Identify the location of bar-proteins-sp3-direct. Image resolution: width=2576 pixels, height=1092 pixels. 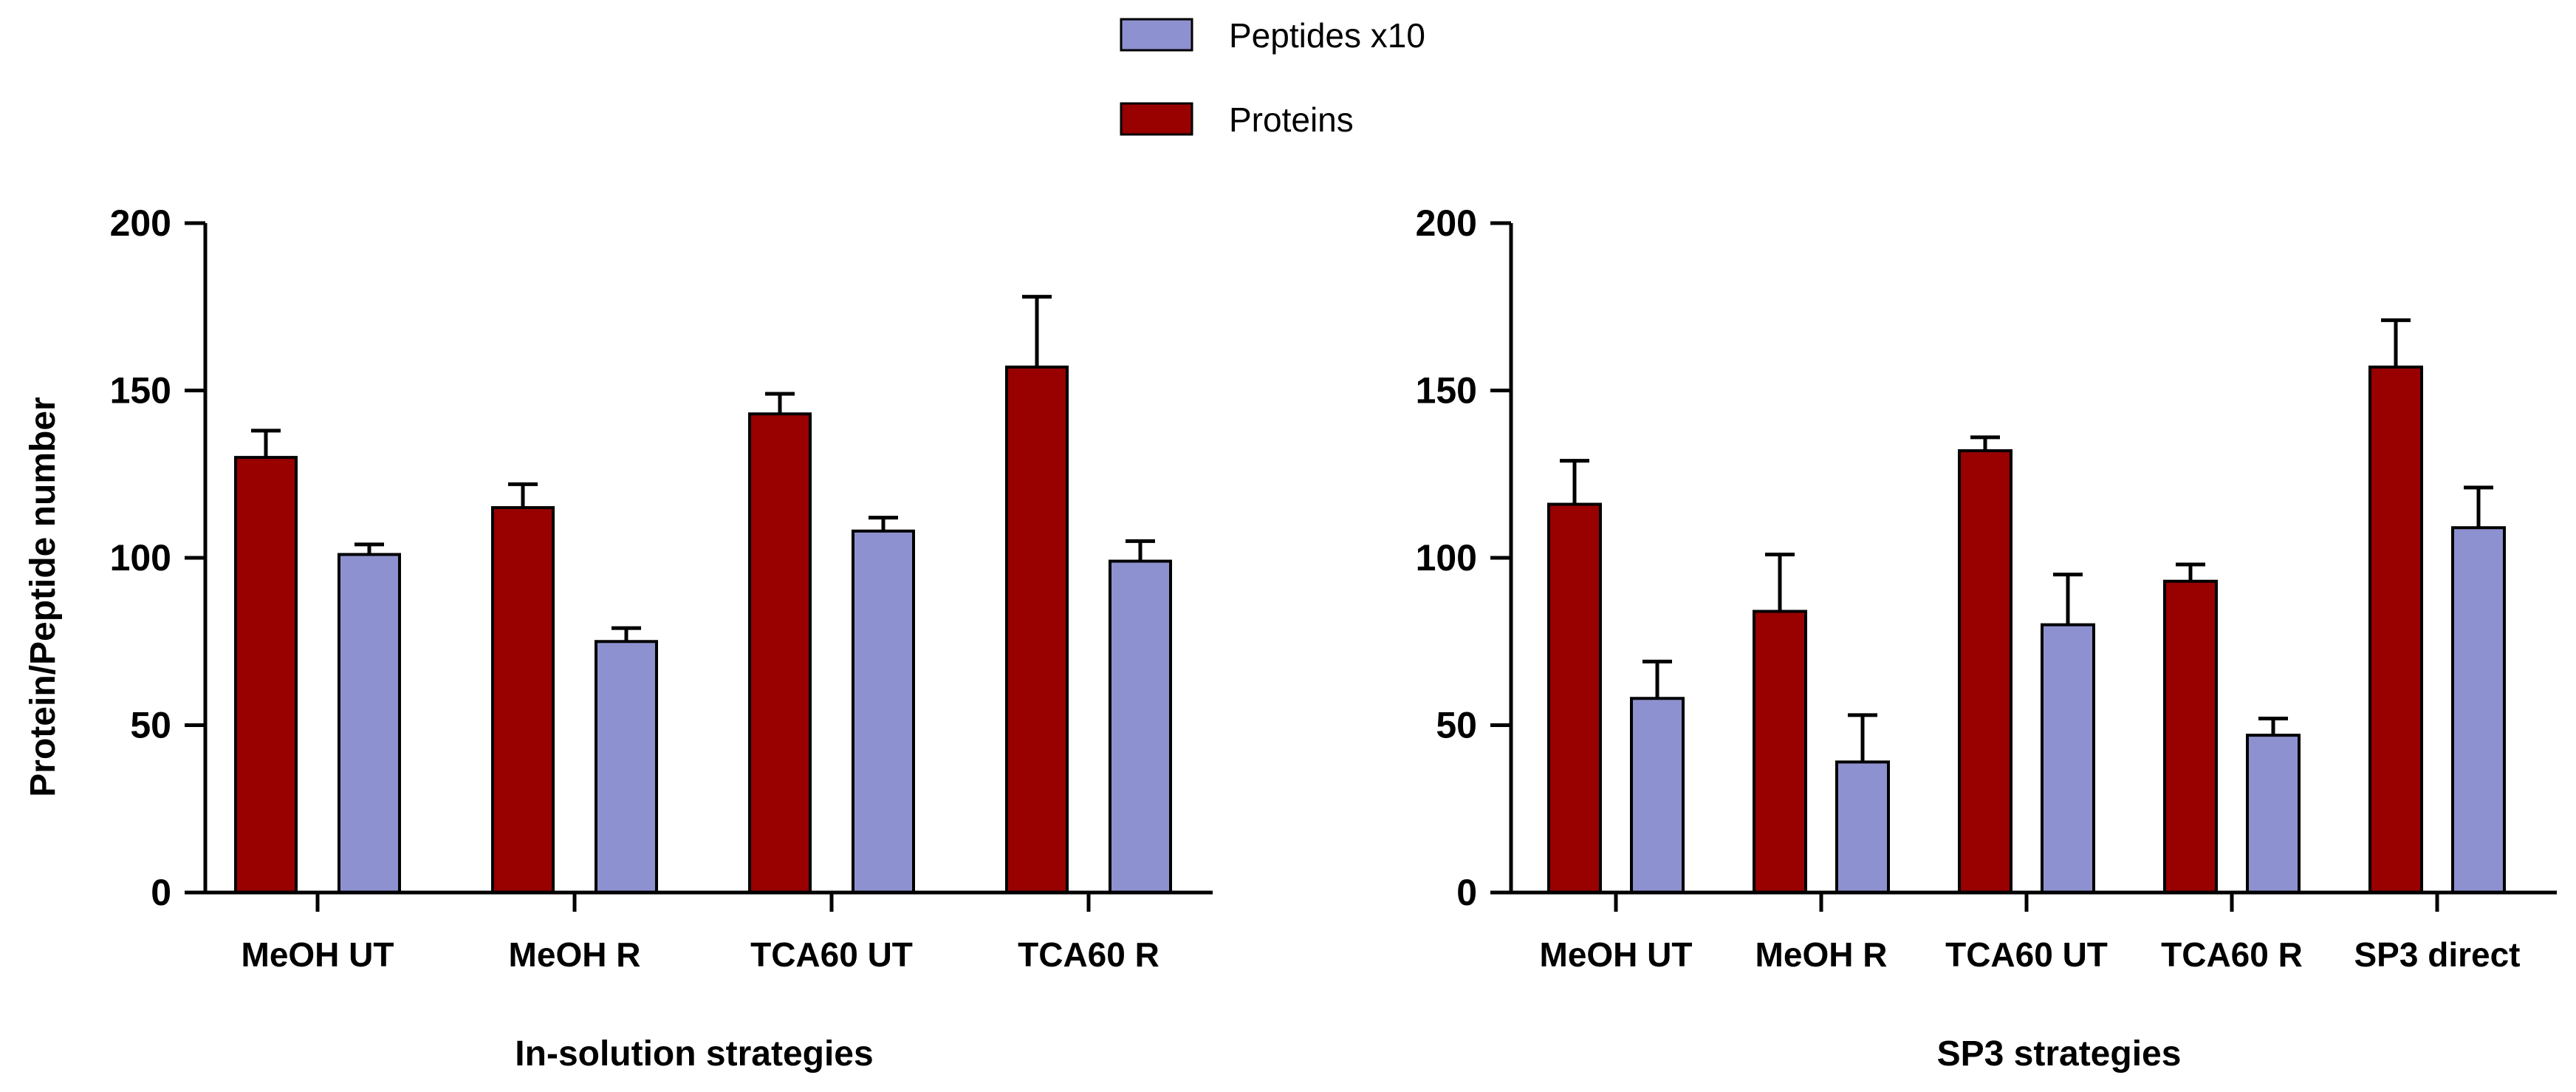
(2395, 630).